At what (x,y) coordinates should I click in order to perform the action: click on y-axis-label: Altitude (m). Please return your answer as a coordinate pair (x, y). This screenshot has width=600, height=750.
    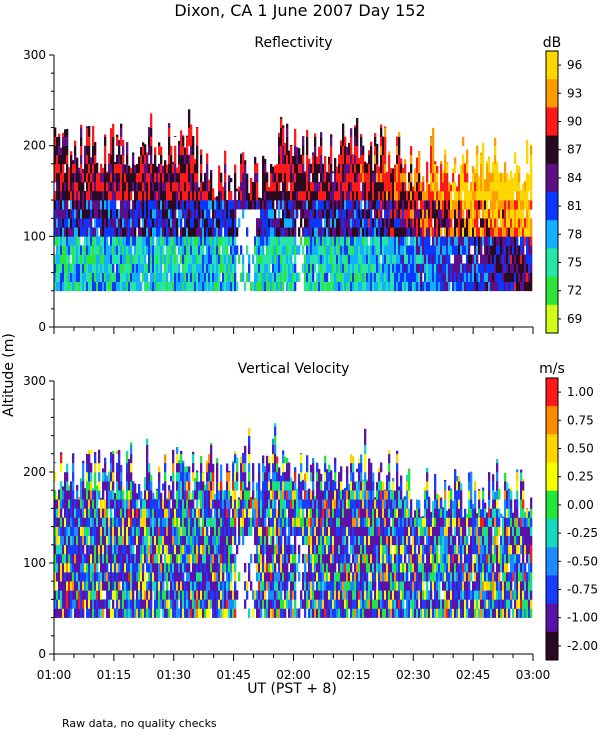
    Looking at the image, I should click on (9, 375).